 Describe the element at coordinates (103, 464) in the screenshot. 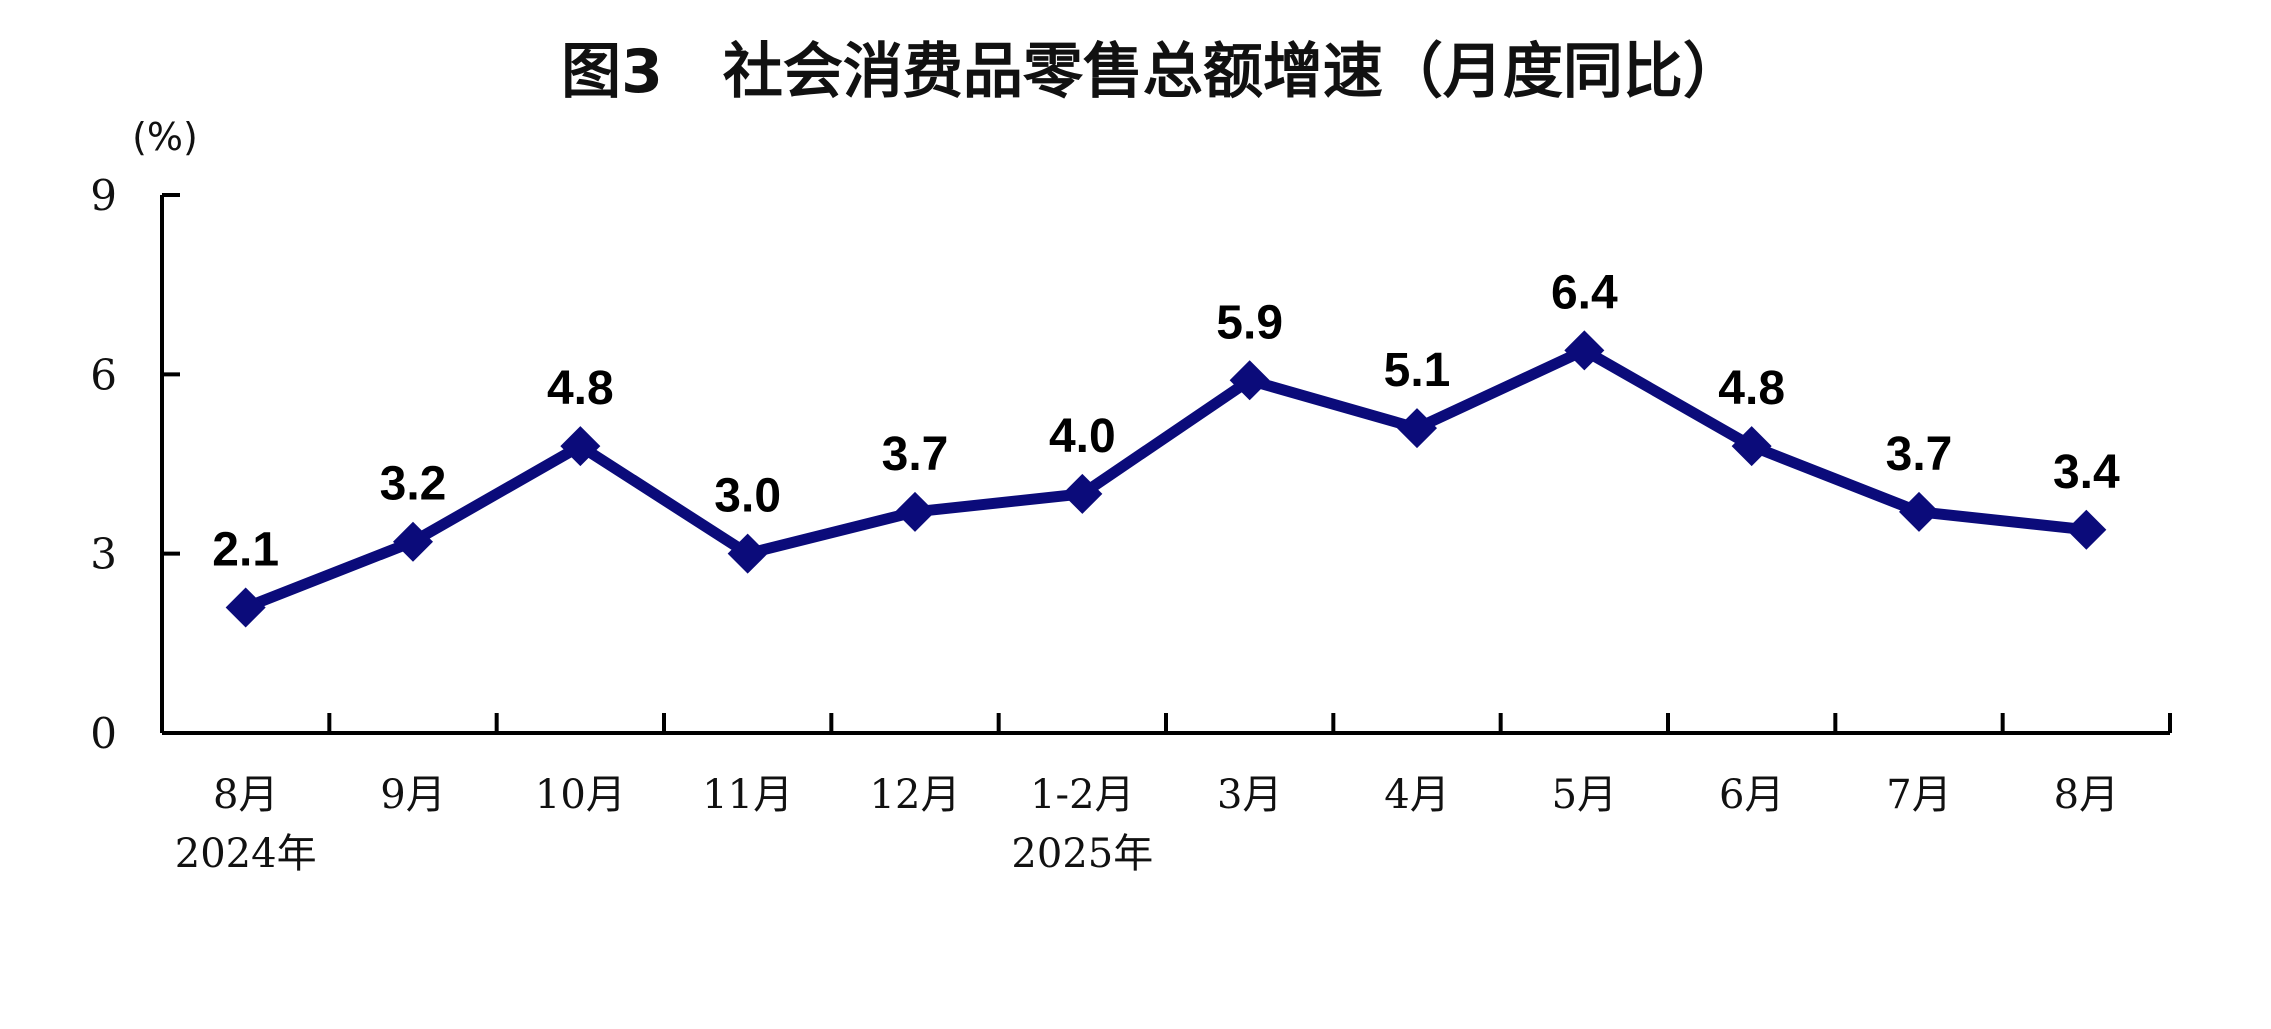

I see `y-tick-labels: 0 3 6 9` at that location.